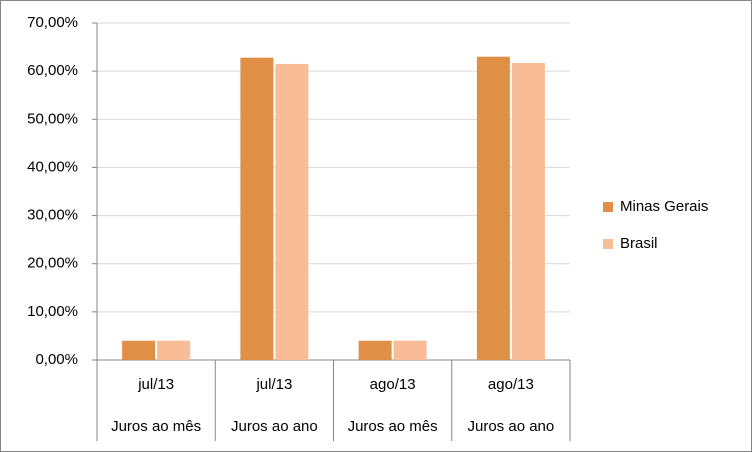 The width and height of the screenshot is (752, 452). I want to click on legend-label: Minas Gerais, so click(664, 206).